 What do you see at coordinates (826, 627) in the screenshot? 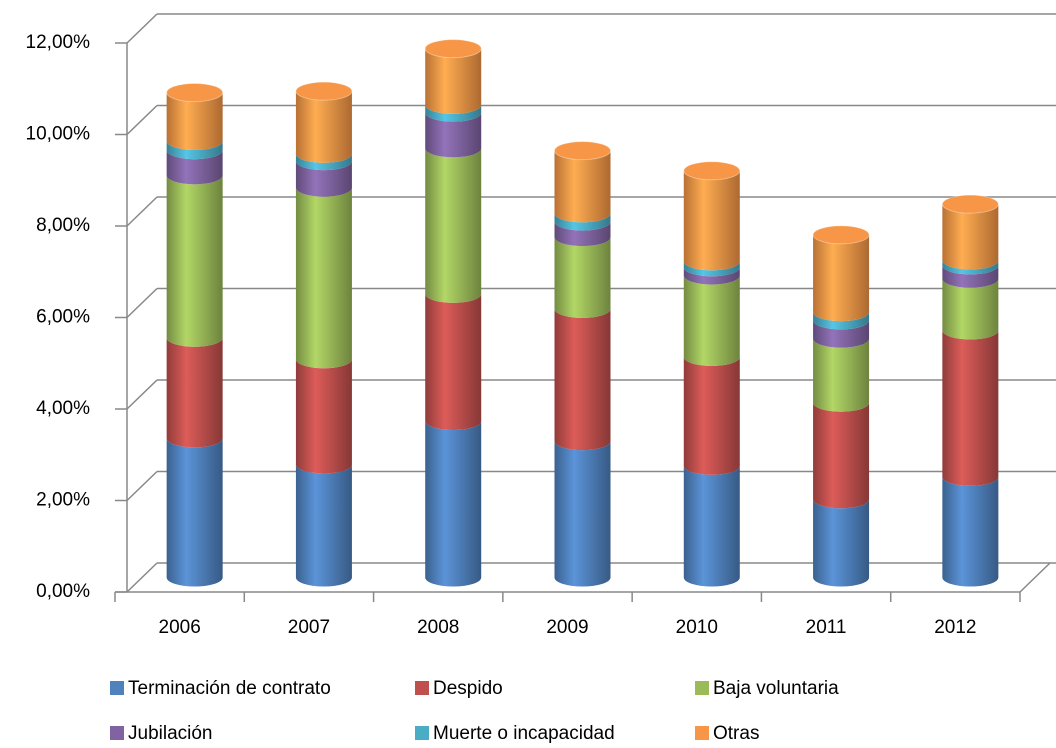
I see `x-tick-label: 2011` at bounding box center [826, 627].